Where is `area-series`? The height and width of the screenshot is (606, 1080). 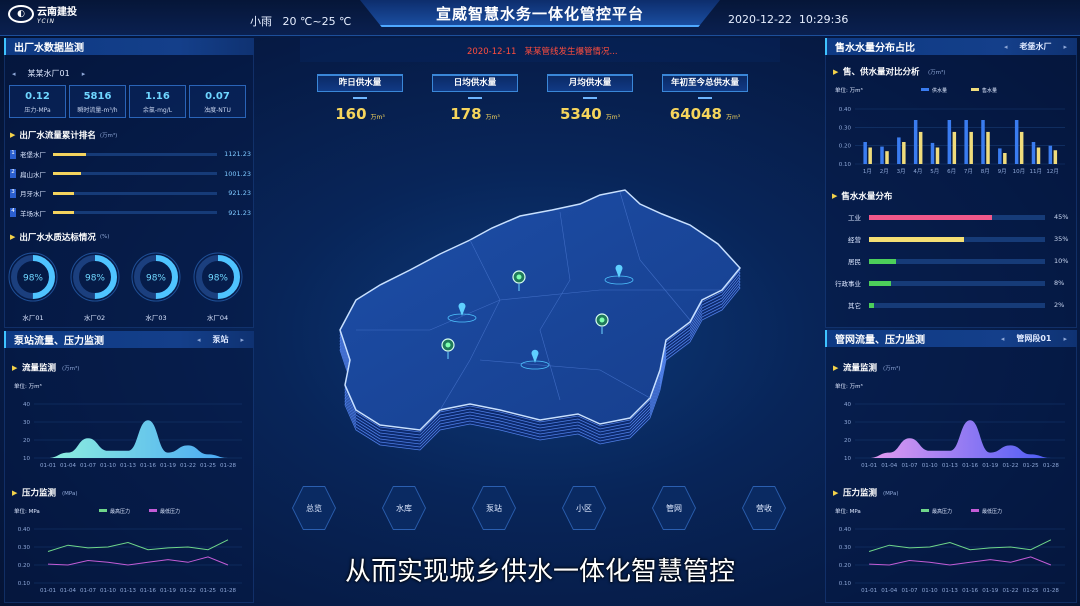
area-series is located at coordinates (960, 439).